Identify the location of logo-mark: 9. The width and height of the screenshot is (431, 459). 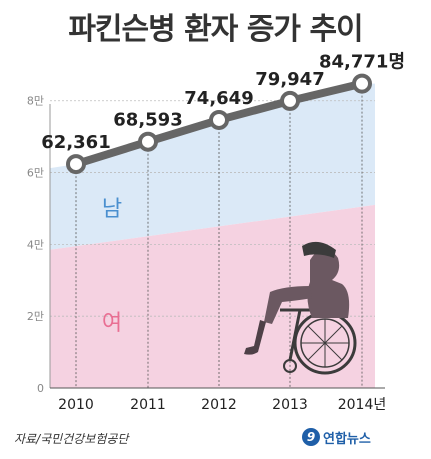
(311, 437).